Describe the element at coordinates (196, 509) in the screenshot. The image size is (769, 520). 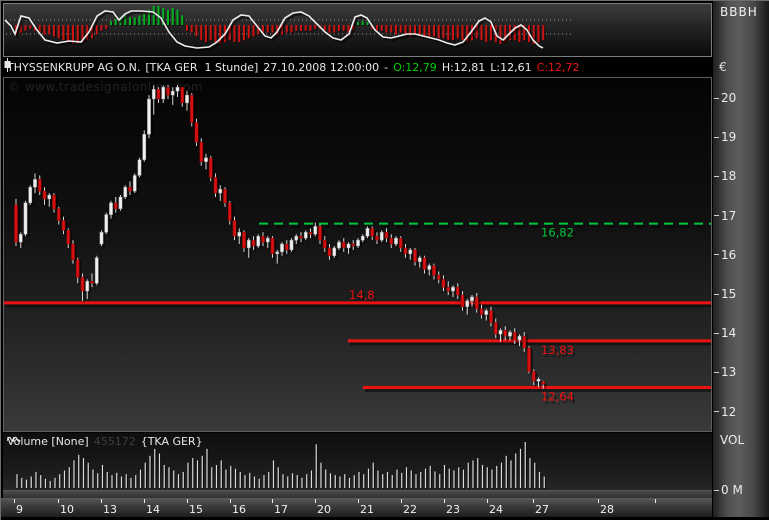
I see `date-label: 15` at that location.